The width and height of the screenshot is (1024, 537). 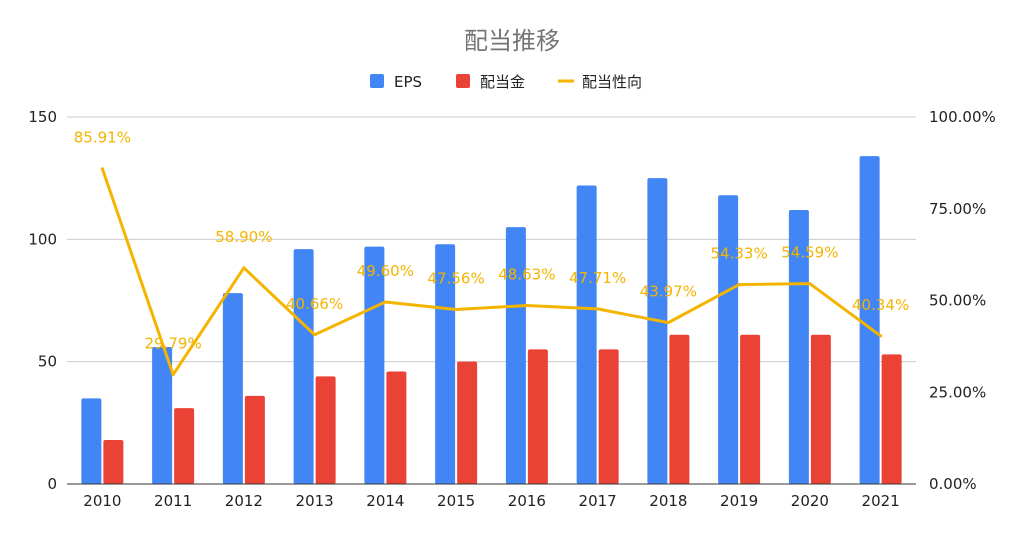 What do you see at coordinates (668, 292) in the screenshot?
I see `payout-ratio-data-label: 43.97%` at bounding box center [668, 292].